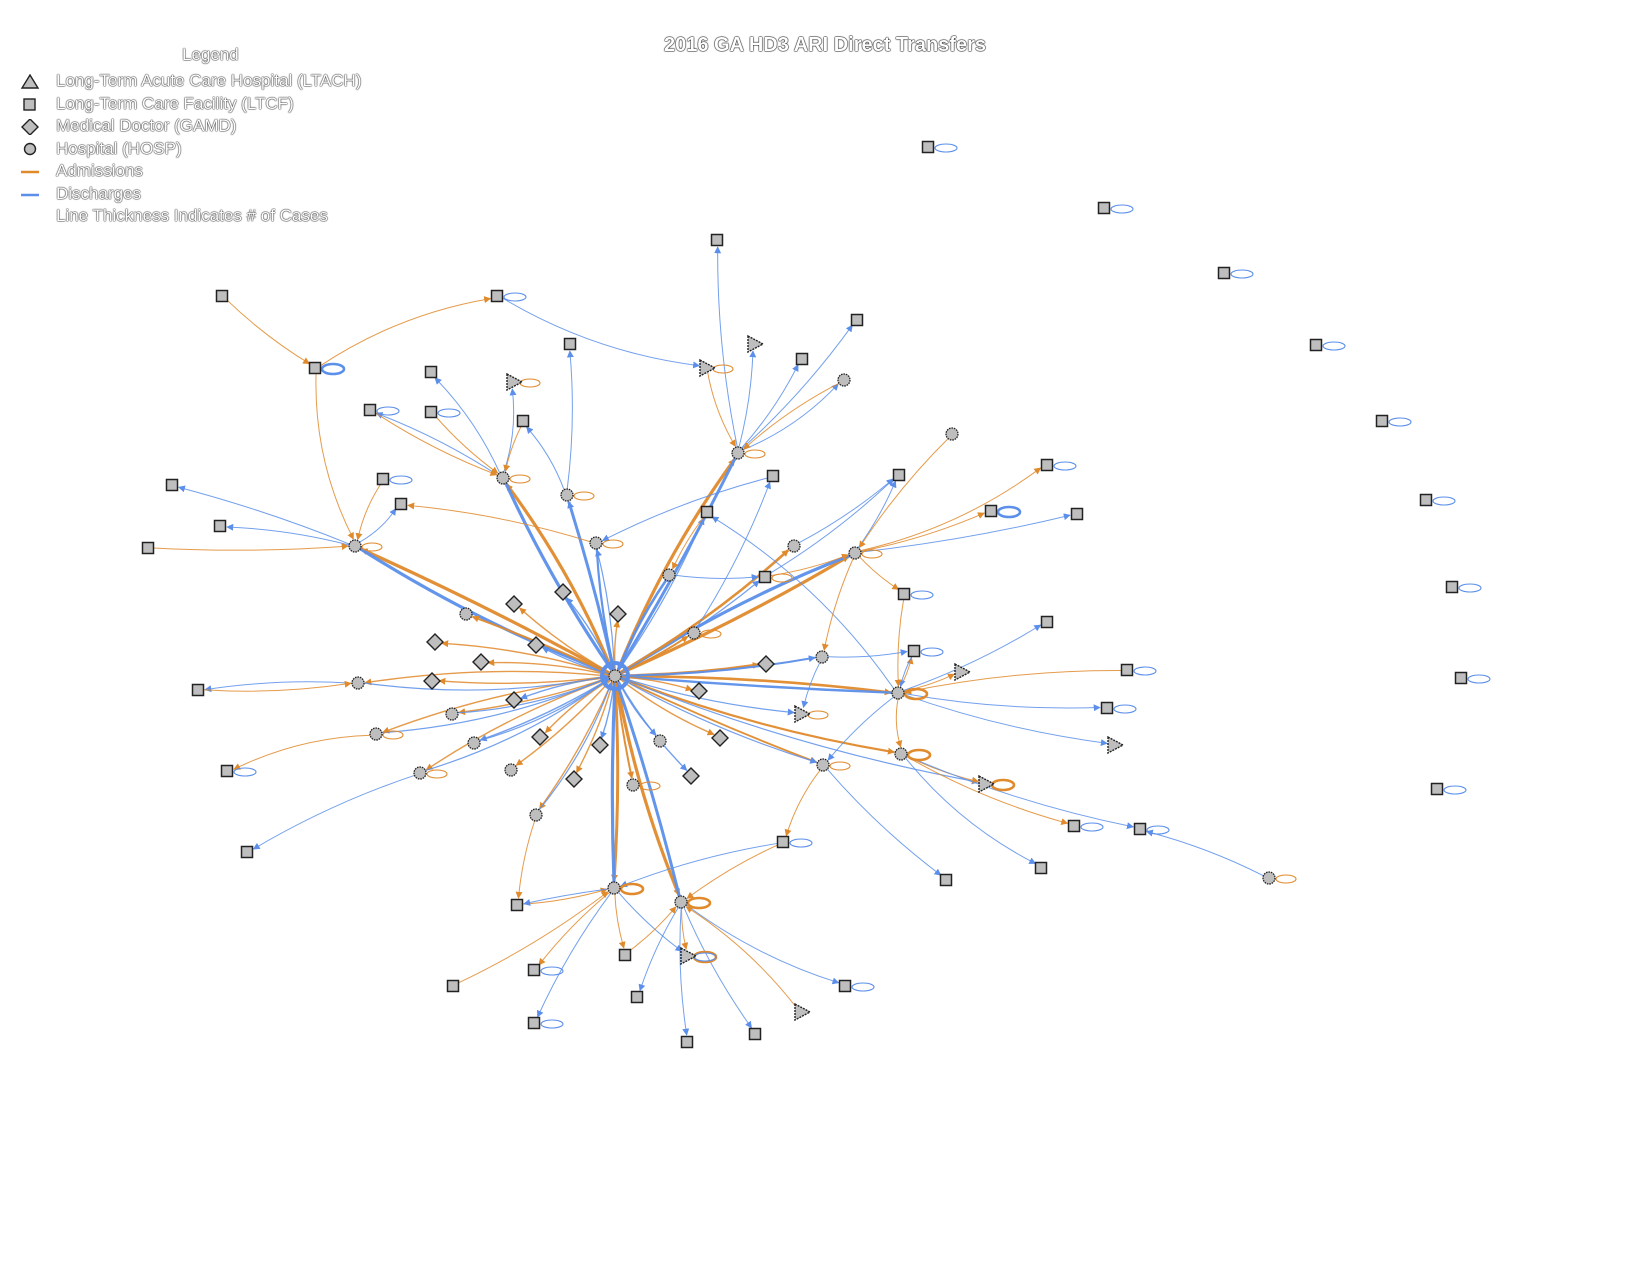 Image resolution: width=1650 pixels, height=1275 pixels. Describe the element at coordinates (825, 45) in the screenshot. I see `chart-title: 2016 GA HD3 ARI Direct Transfers` at that location.